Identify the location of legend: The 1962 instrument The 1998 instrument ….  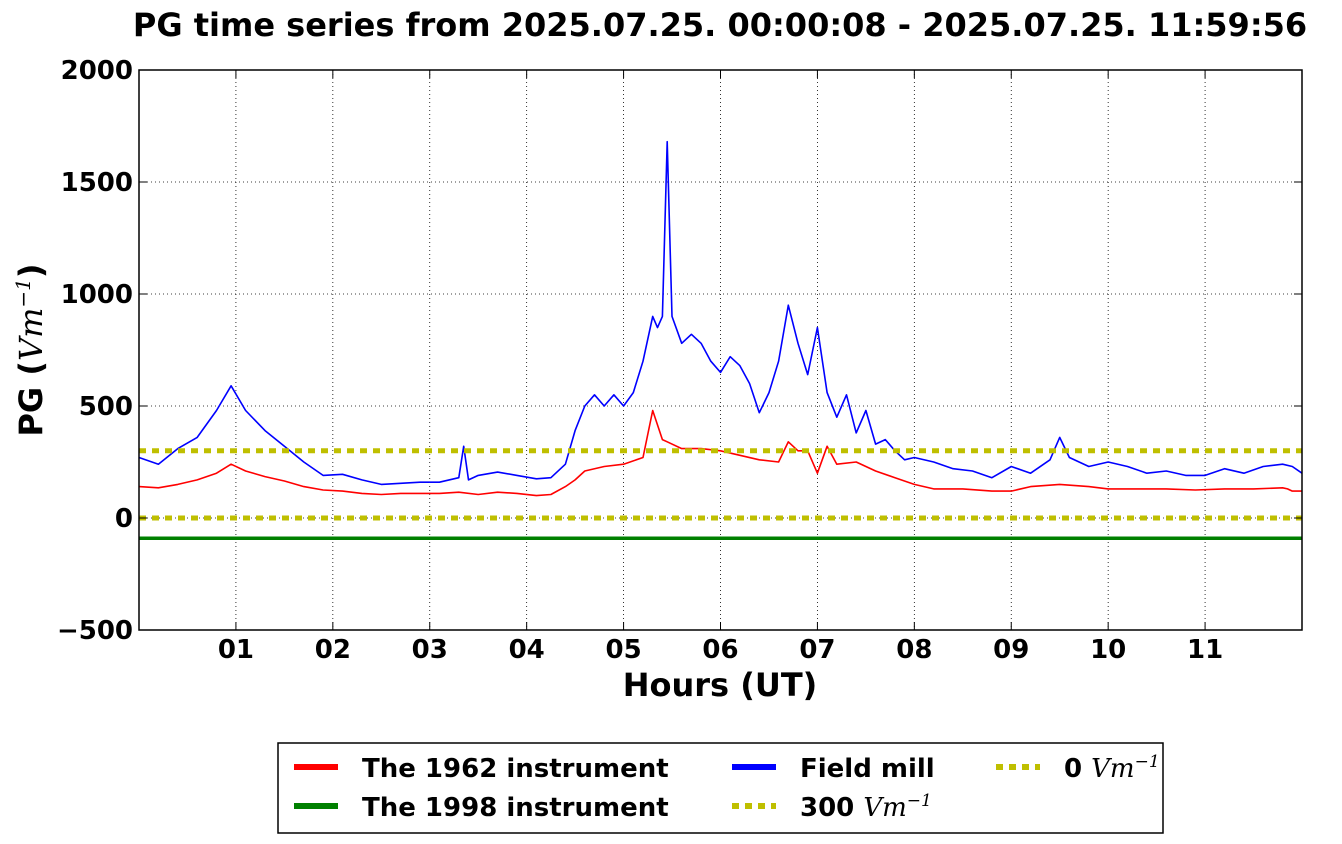
(720, 788).